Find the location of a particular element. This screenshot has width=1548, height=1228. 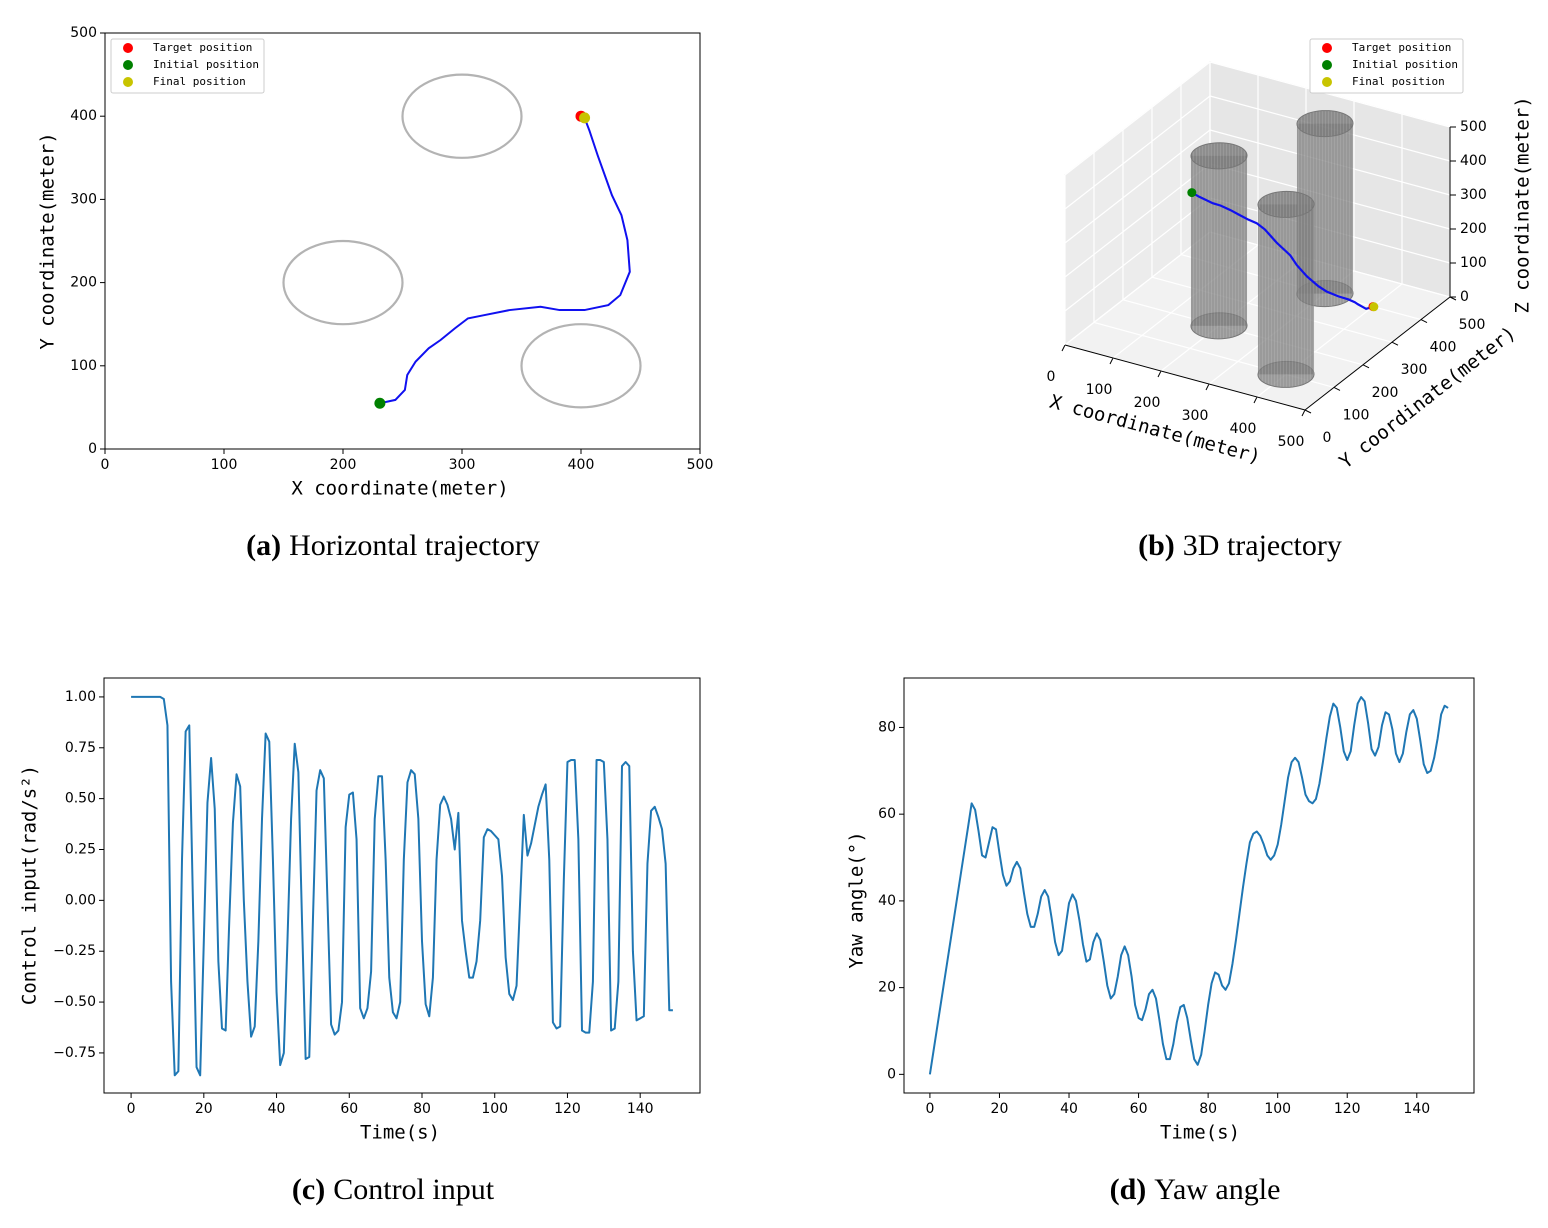

y-tick-label: 0.75 is located at coordinates (80, 748).